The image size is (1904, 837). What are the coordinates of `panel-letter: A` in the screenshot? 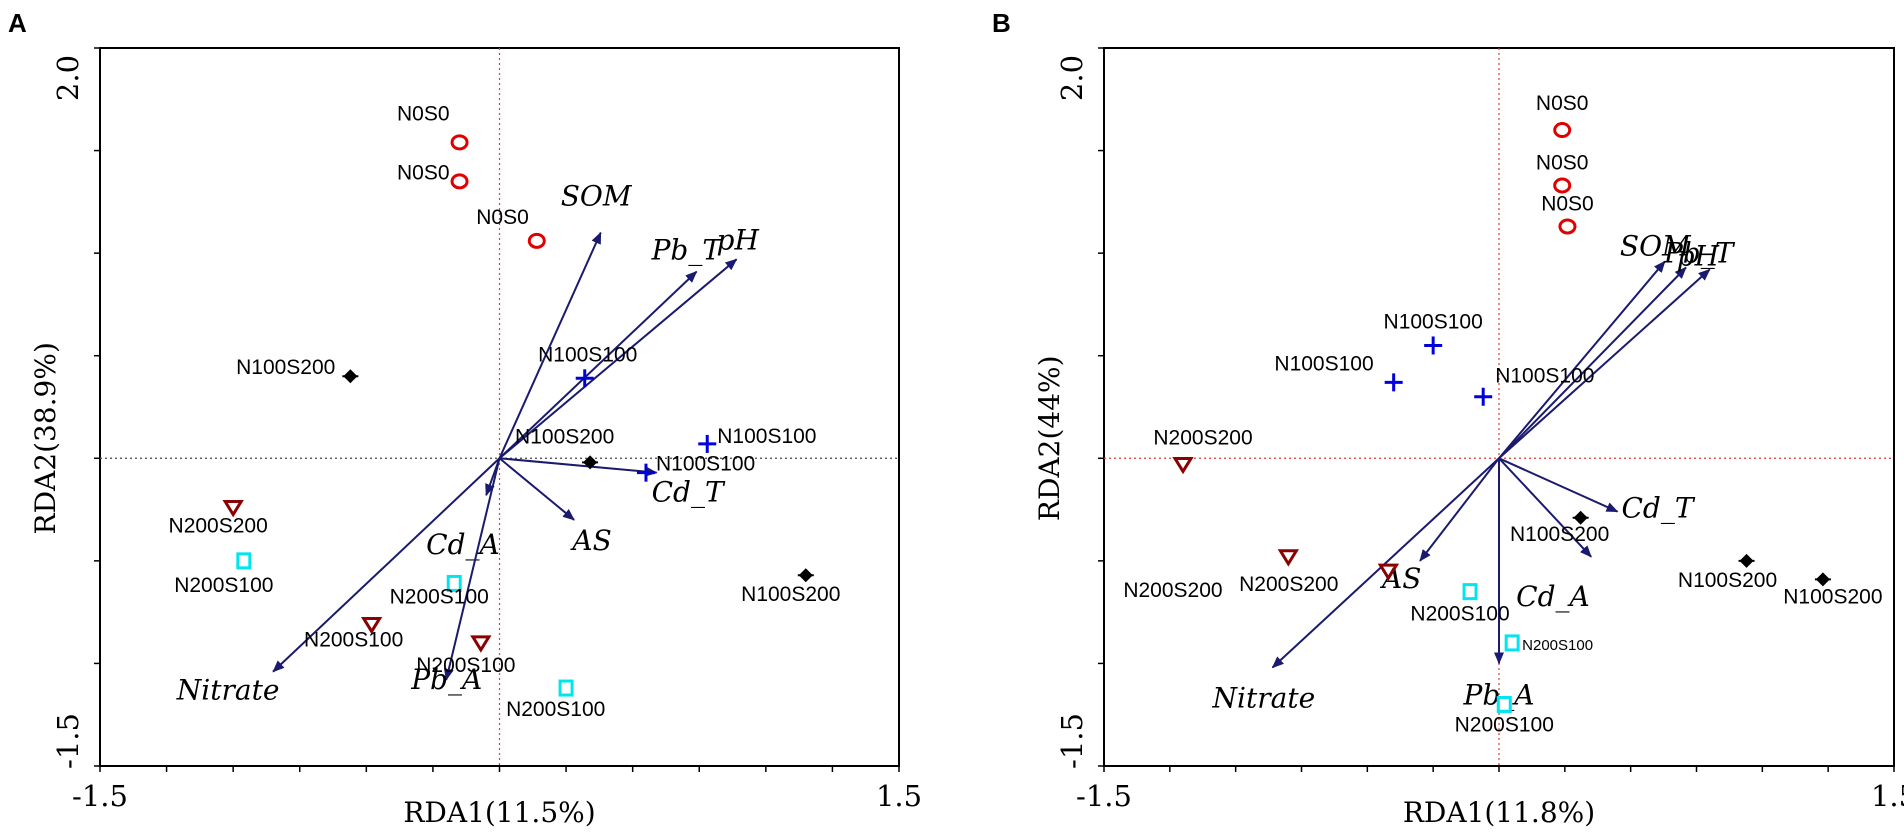 It's located at (17, 23).